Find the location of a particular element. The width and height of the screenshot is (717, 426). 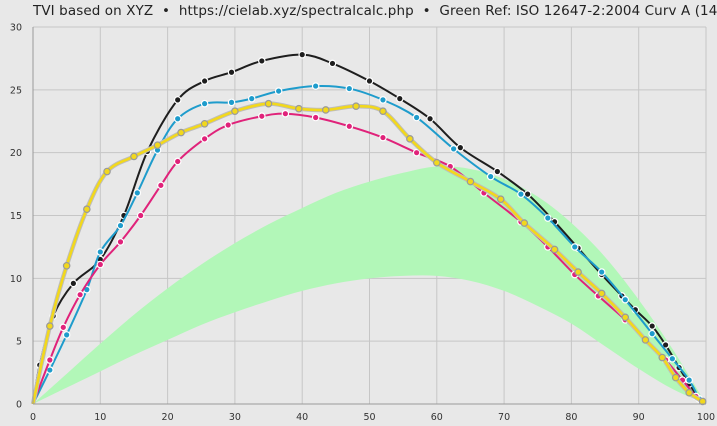

y-tick-label: 20 is located at coordinates (16, 153).